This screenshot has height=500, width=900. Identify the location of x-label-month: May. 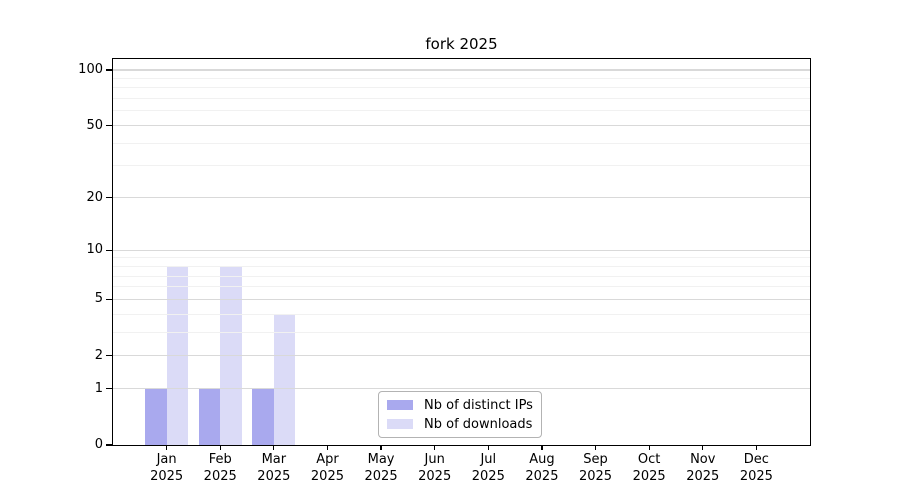
(381, 459).